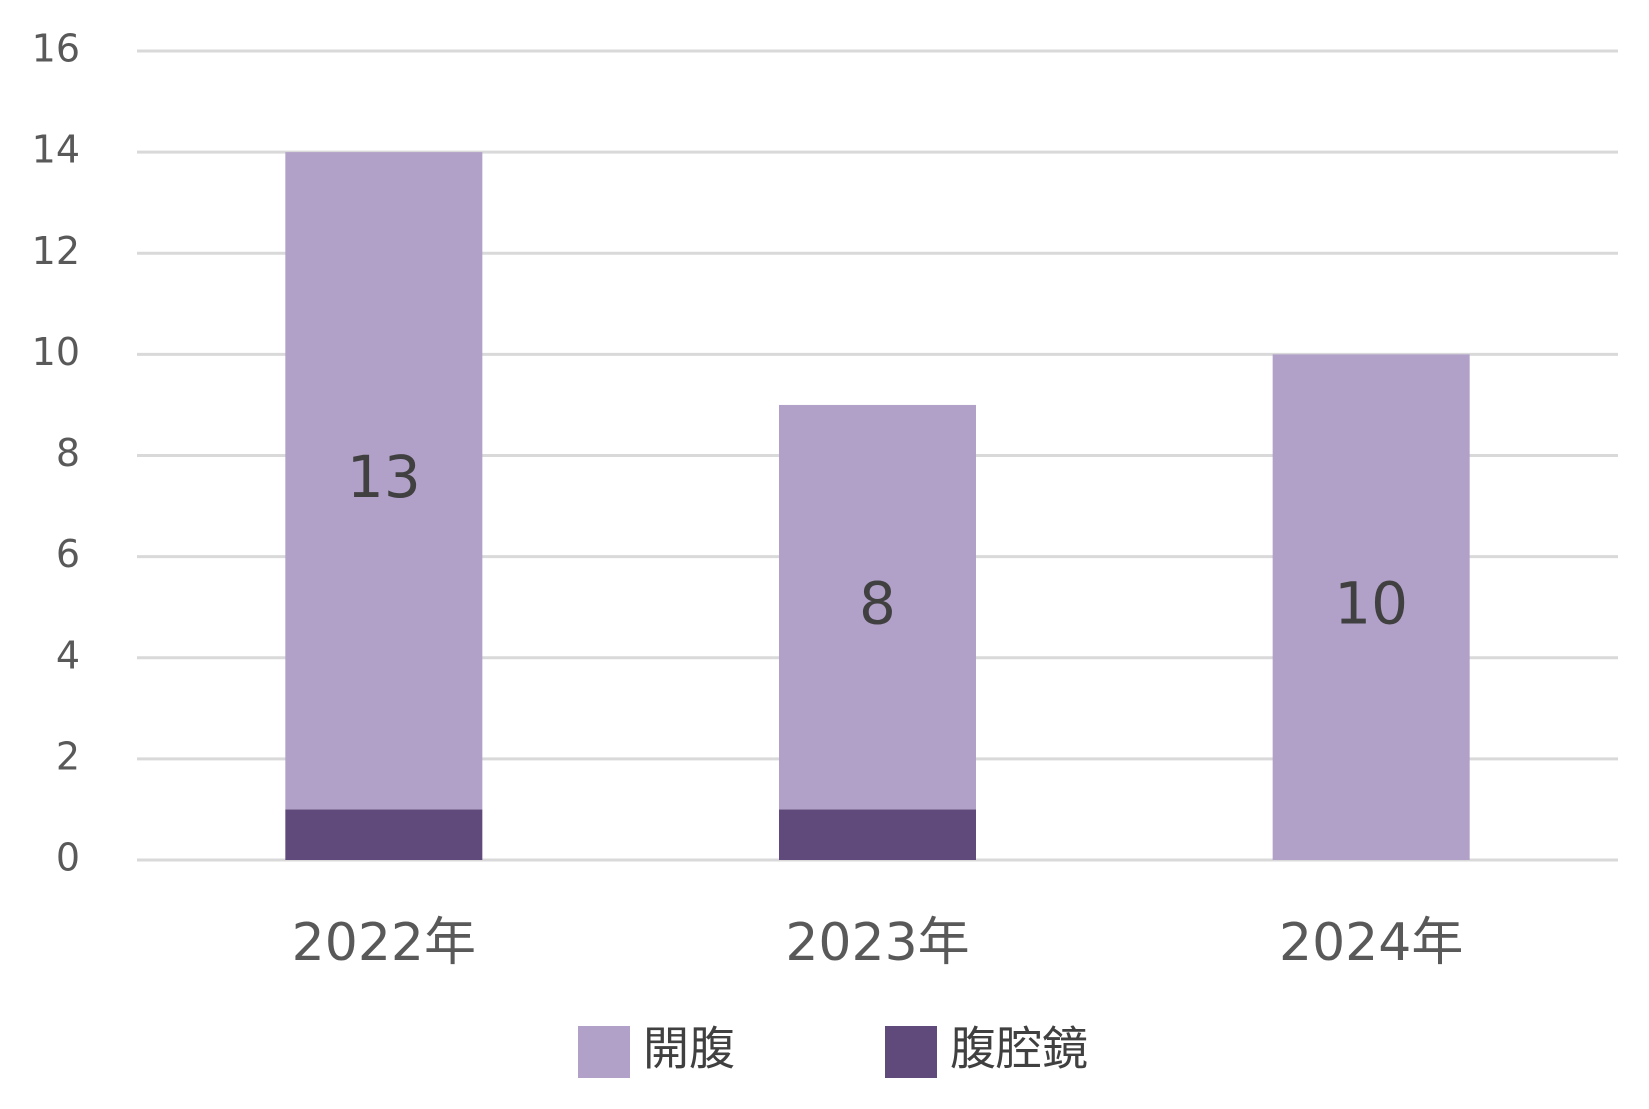 The width and height of the screenshot is (1649, 1109). What do you see at coordinates (877, 943) in the screenshot?
I see `x-tick-label: 2023年` at bounding box center [877, 943].